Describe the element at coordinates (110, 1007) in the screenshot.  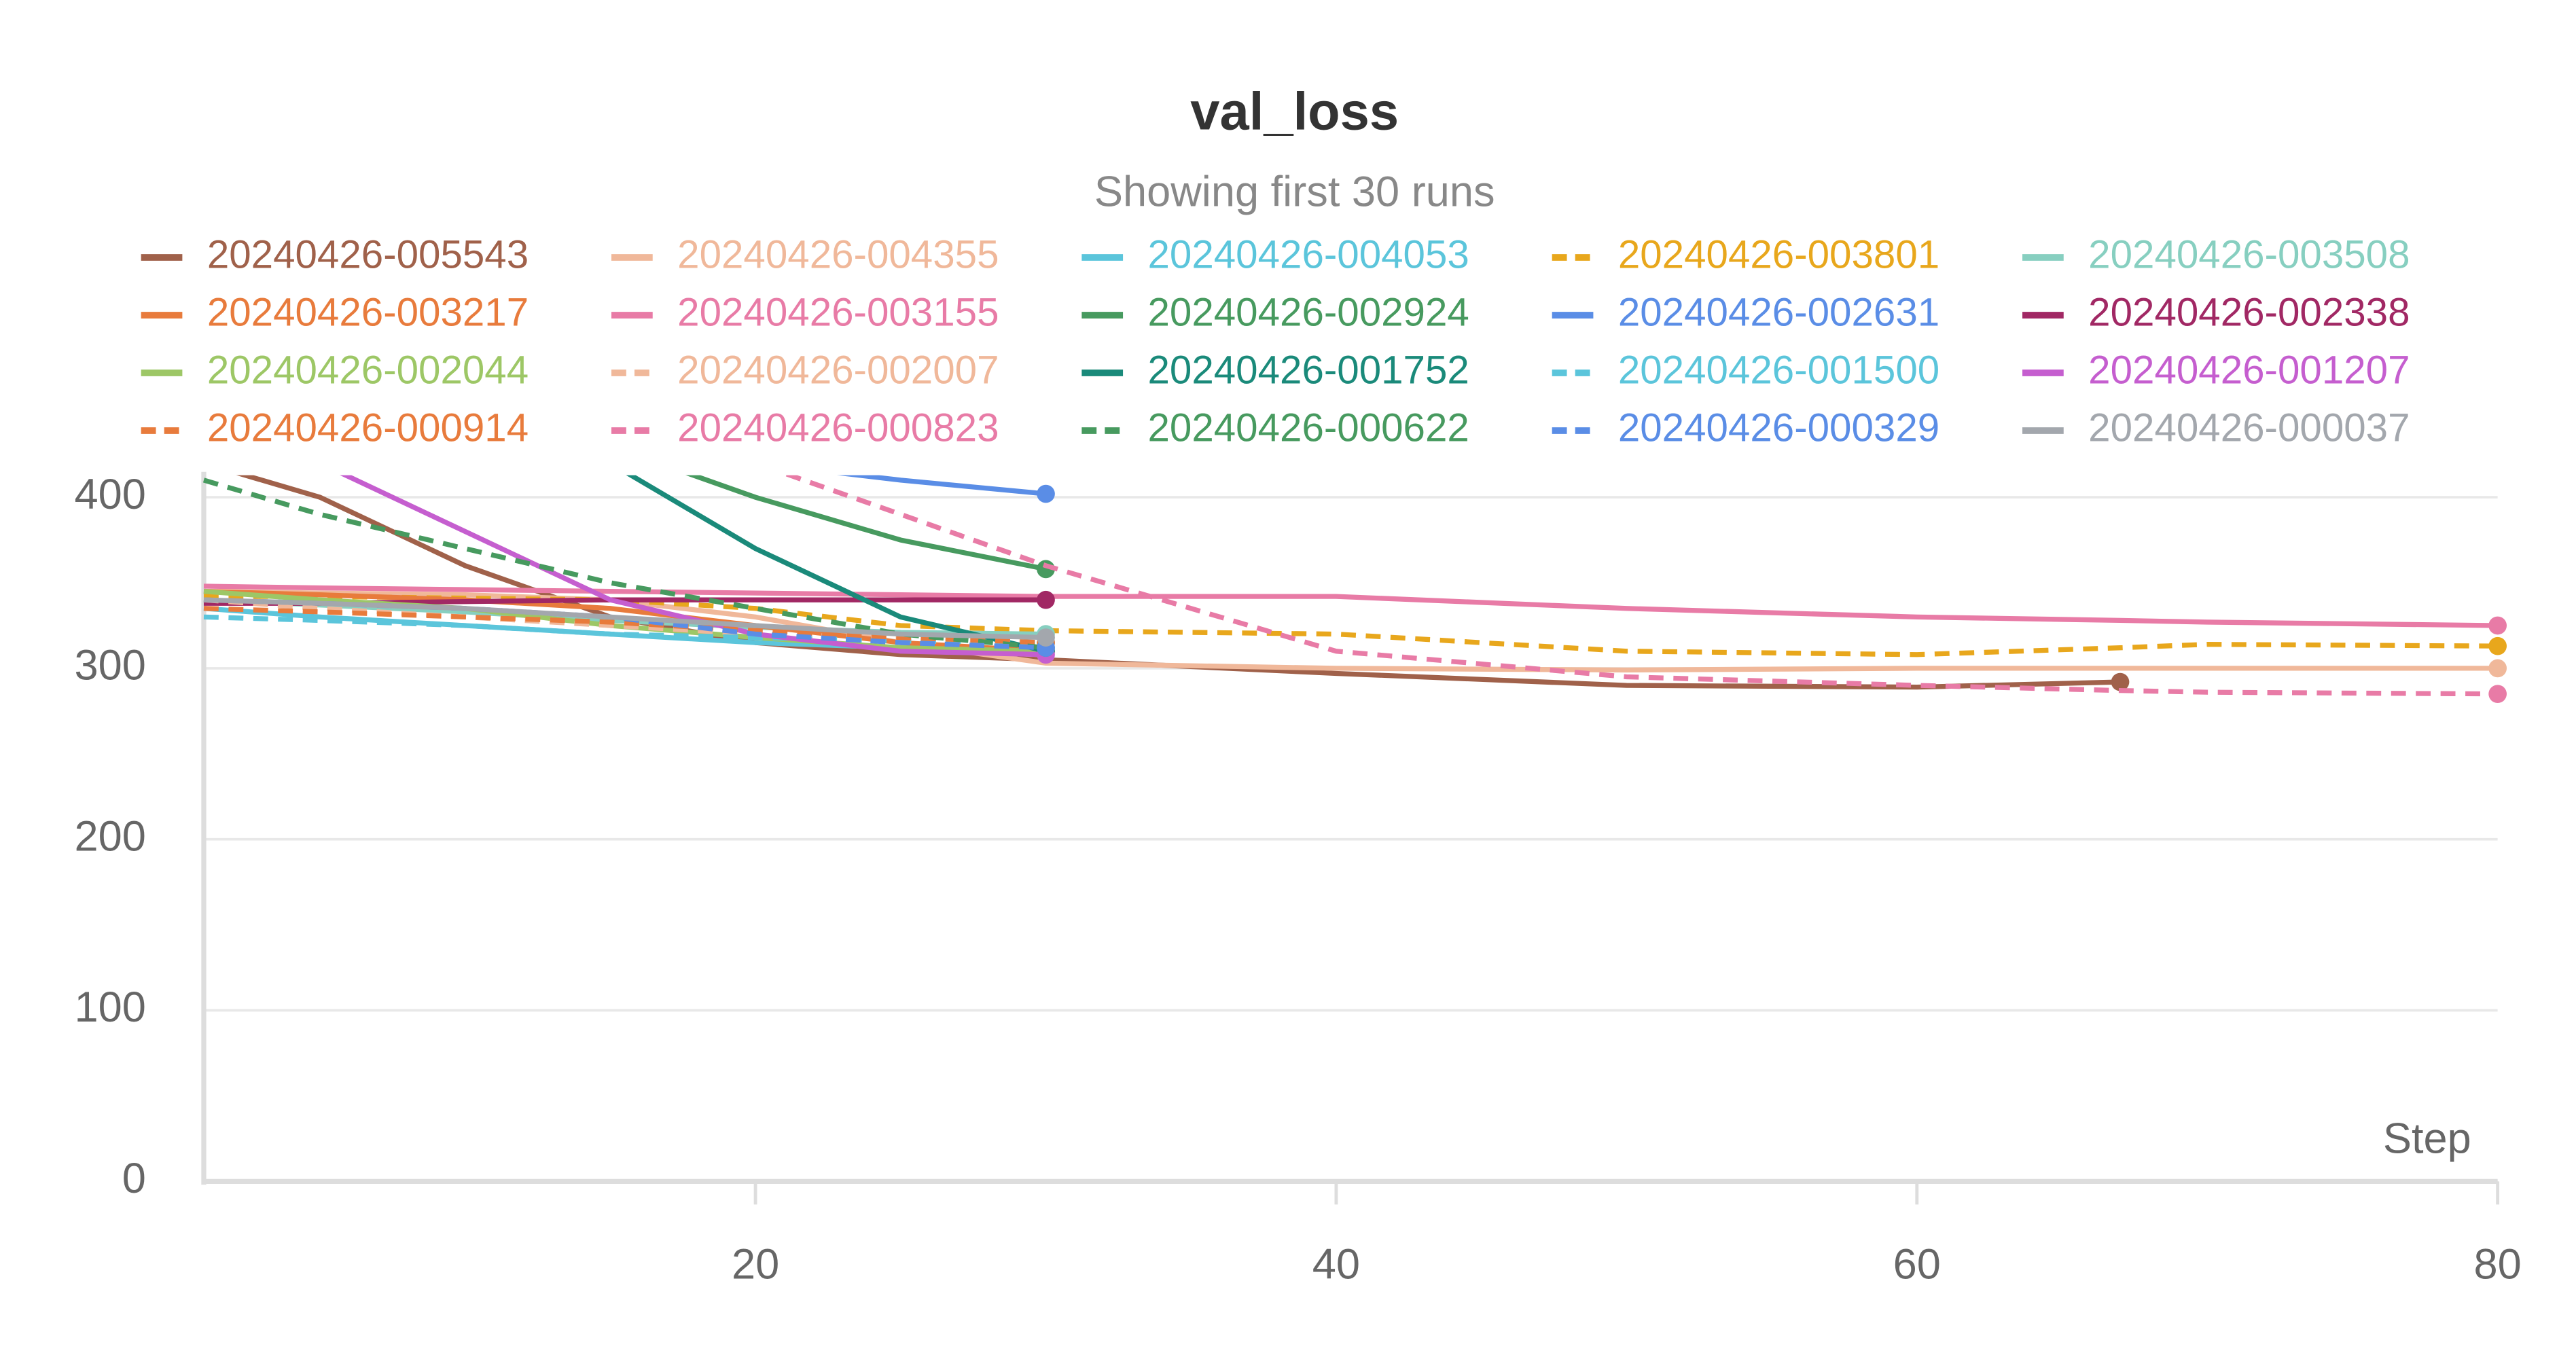
I see `y-tick-label: 100` at that location.